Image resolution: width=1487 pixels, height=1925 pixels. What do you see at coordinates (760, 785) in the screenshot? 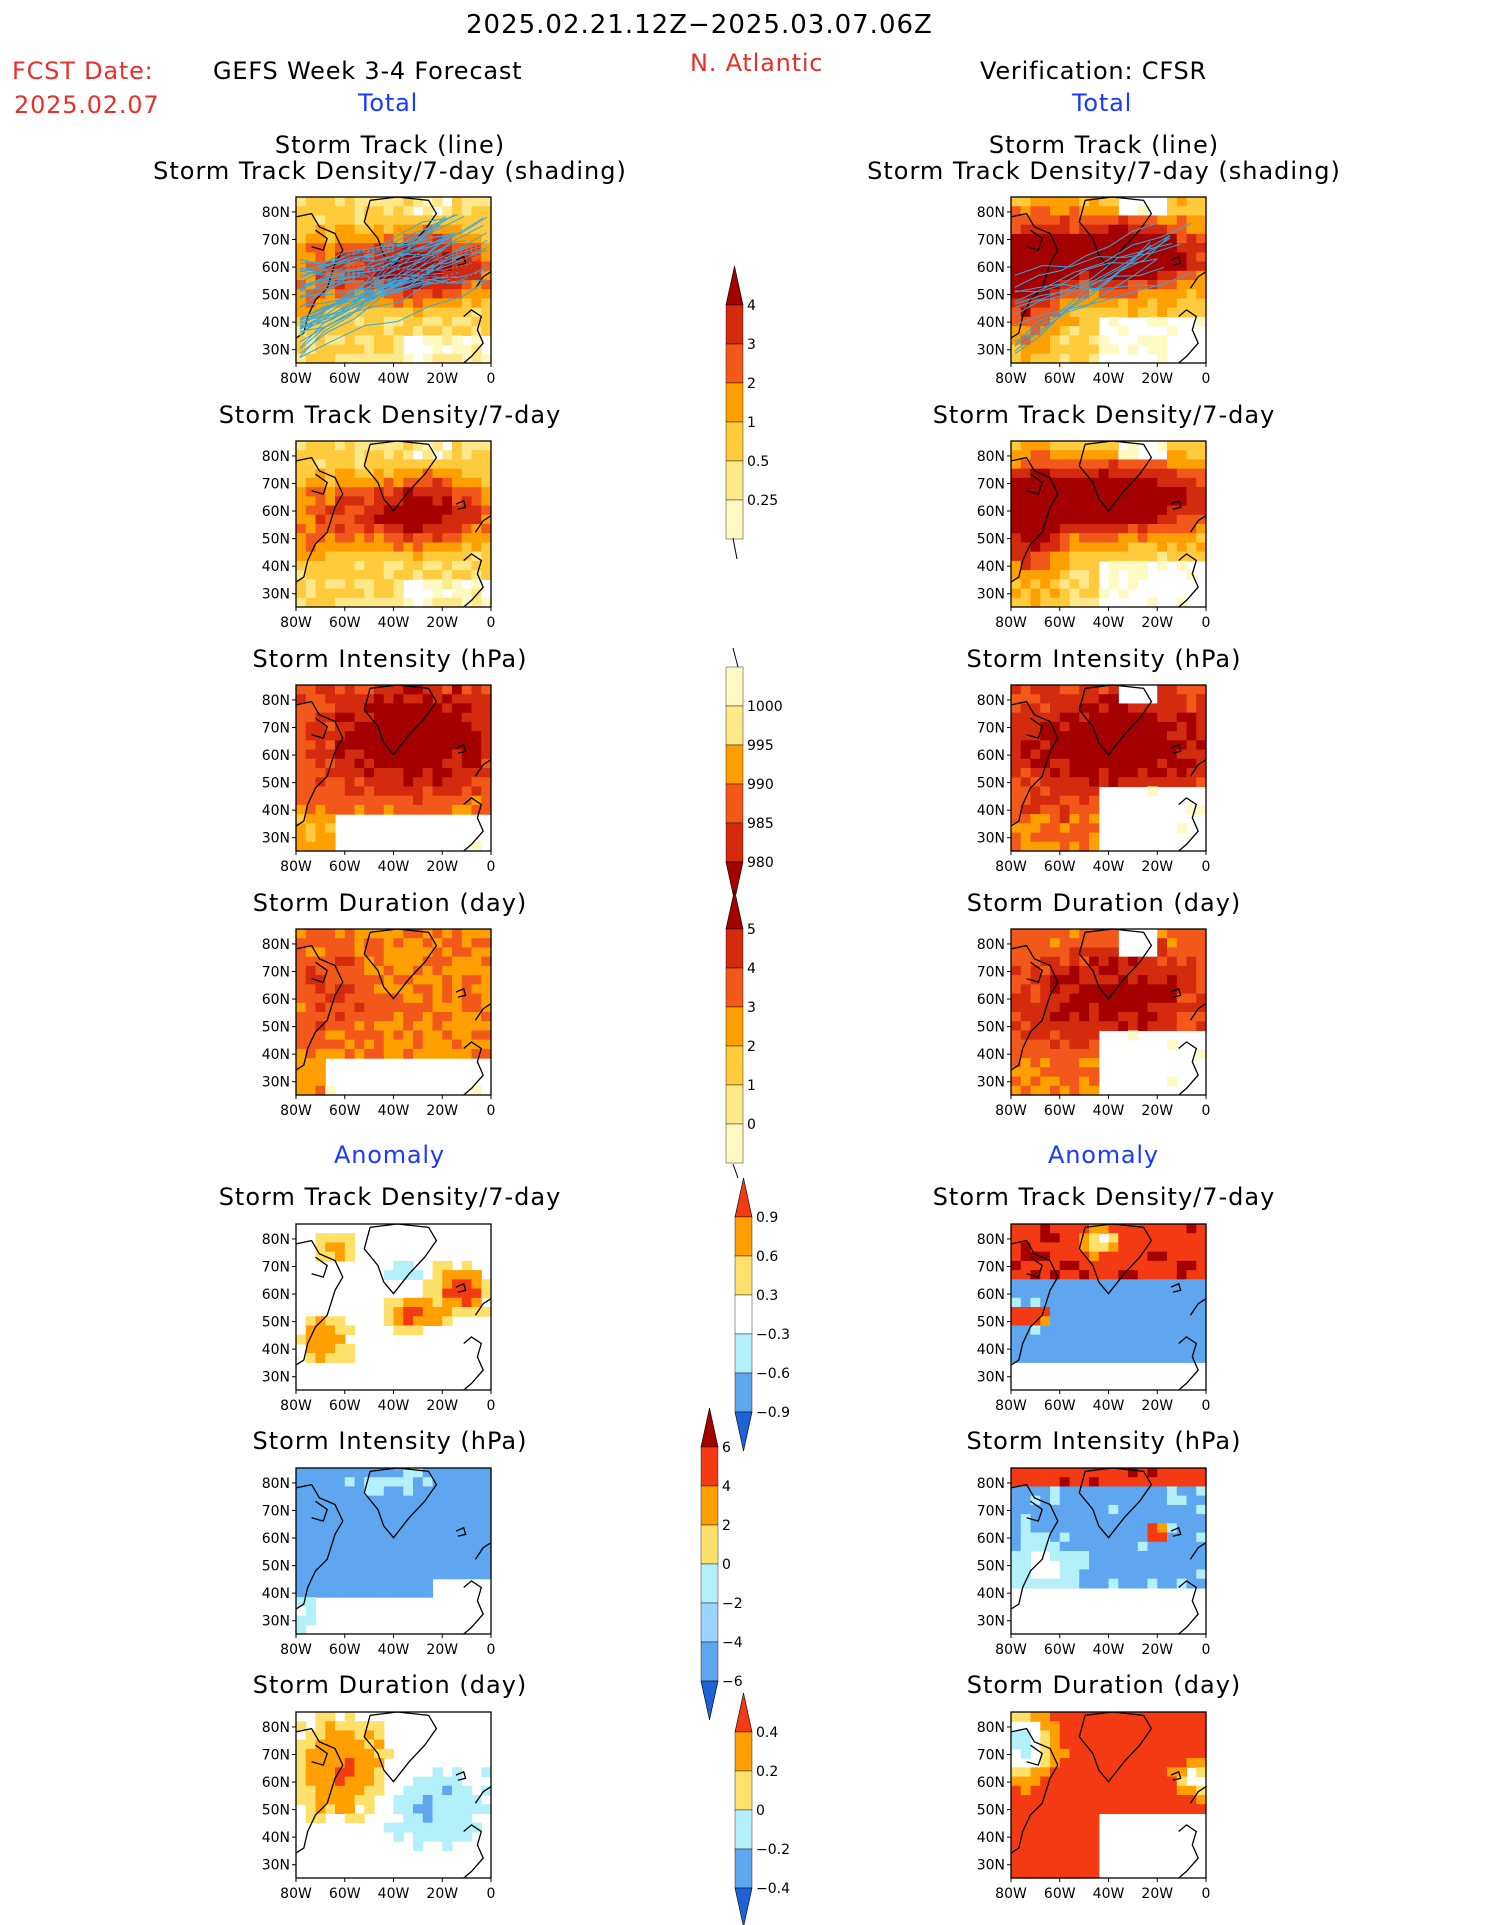
I see `colorbar-label: 990` at bounding box center [760, 785].